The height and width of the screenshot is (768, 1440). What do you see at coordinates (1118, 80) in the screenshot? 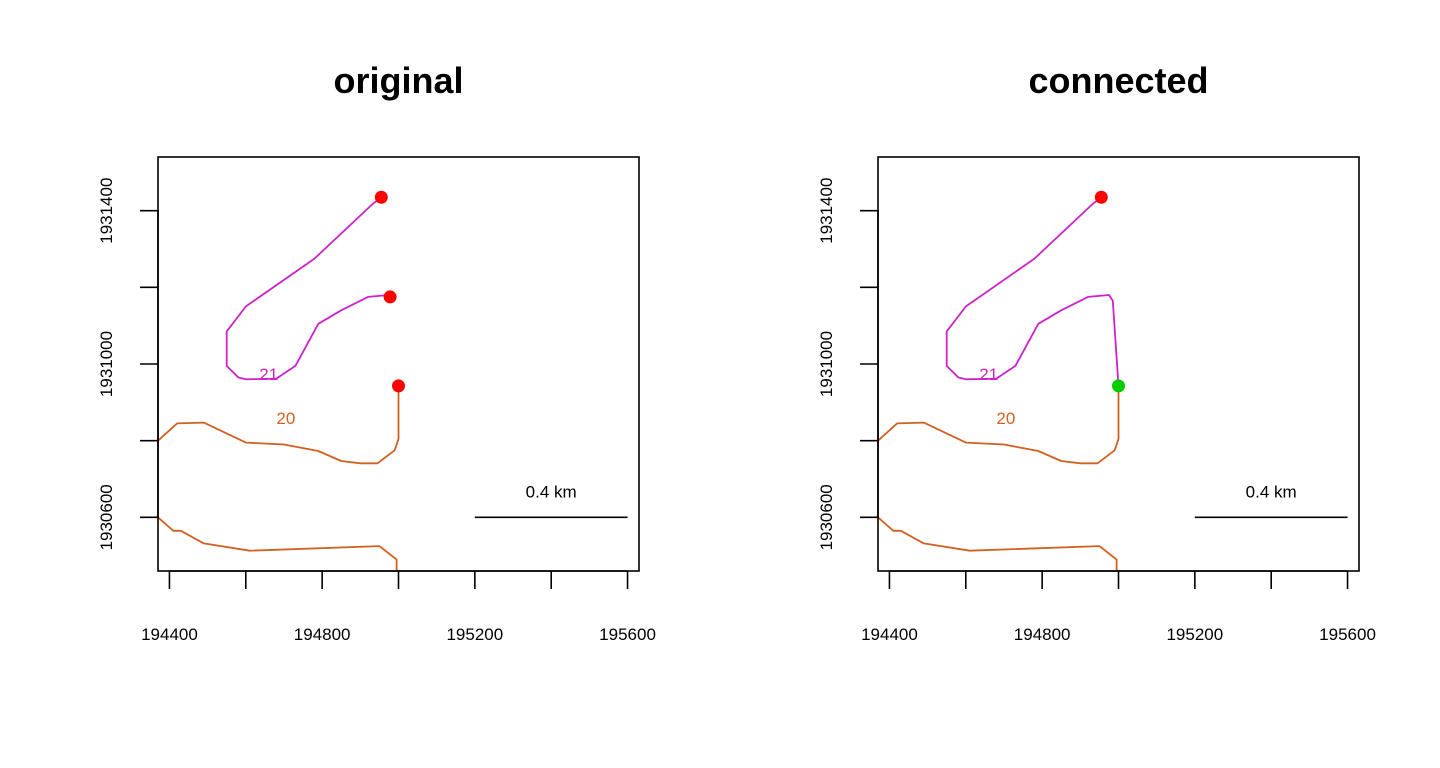
I see `panel-title: connected` at bounding box center [1118, 80].